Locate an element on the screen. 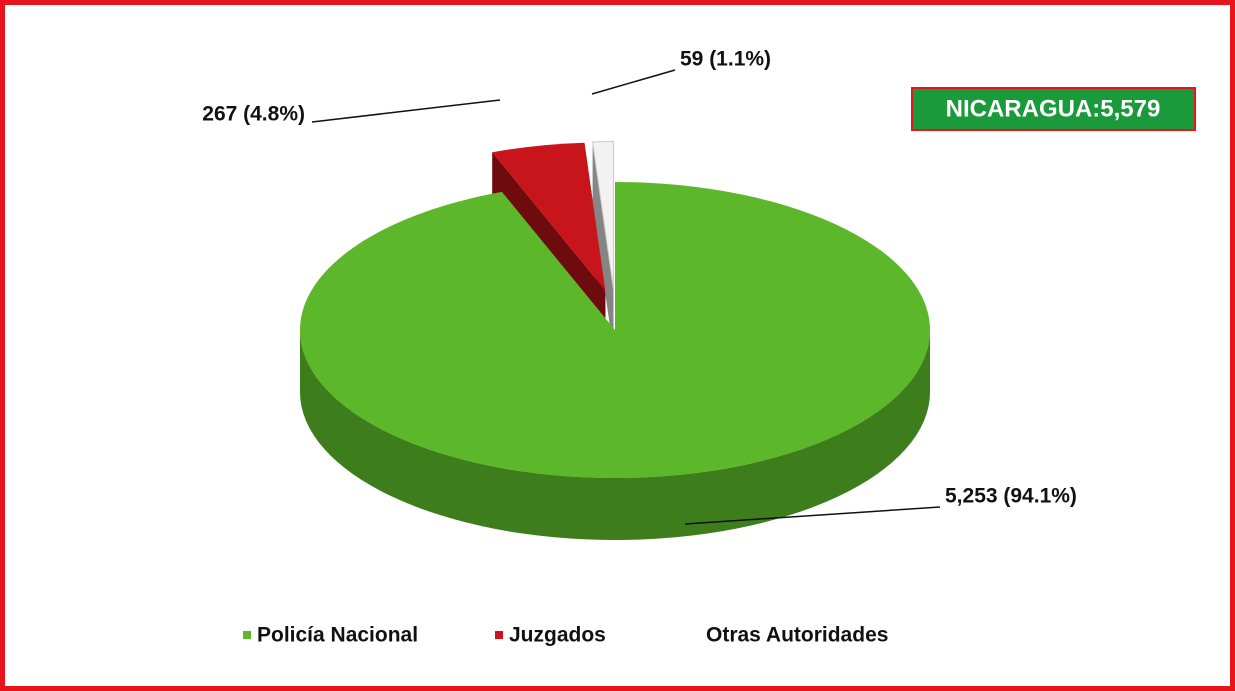 This screenshot has height=691, width=1235. slice-cut-shade is located at coordinates (603, 246).